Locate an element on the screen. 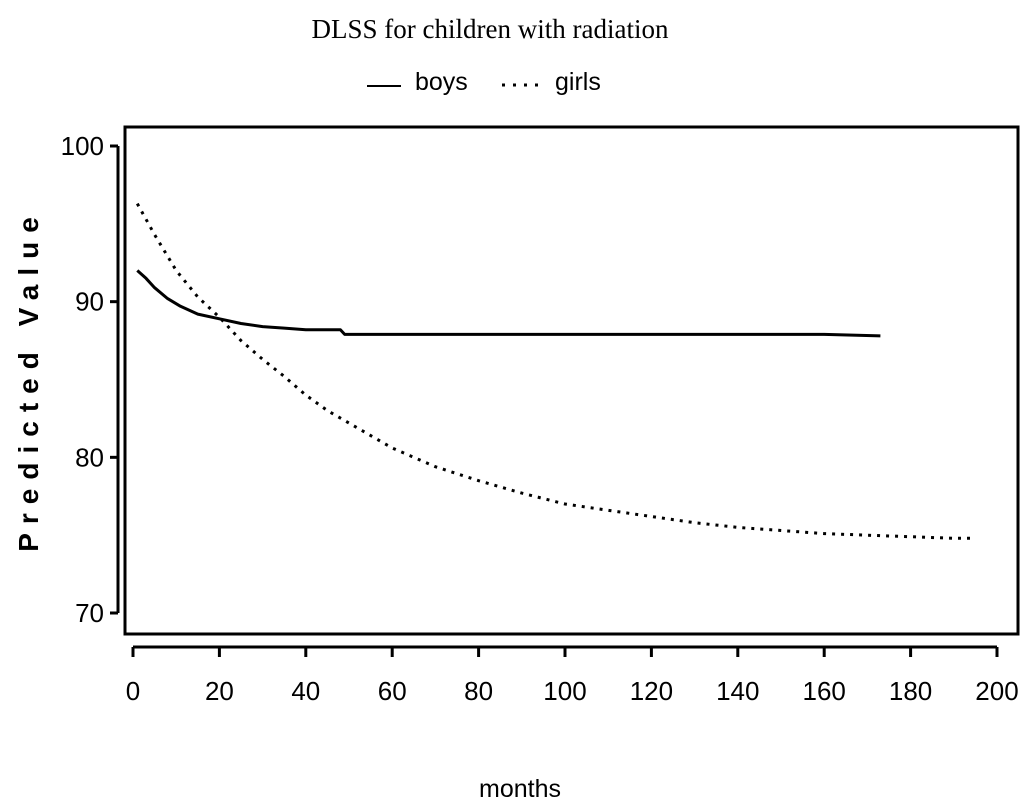 This screenshot has width=1024, height=806. y-axis-label: Predicted Value is located at coordinates (28, 380).